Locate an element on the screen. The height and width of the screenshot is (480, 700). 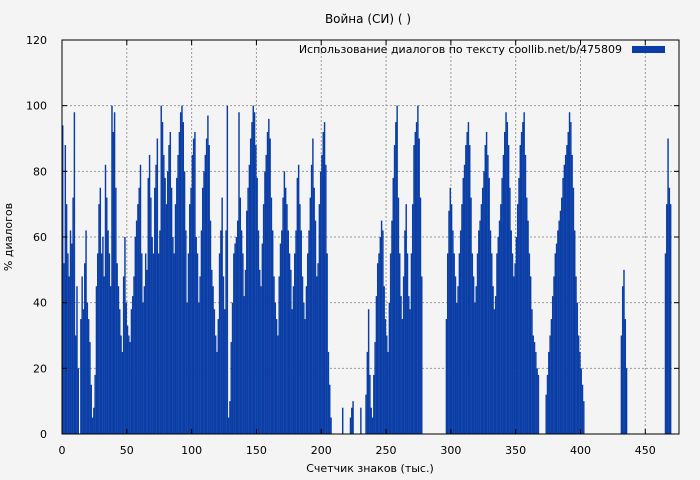
y-tick-label: 120 is located at coordinates (36, 40).